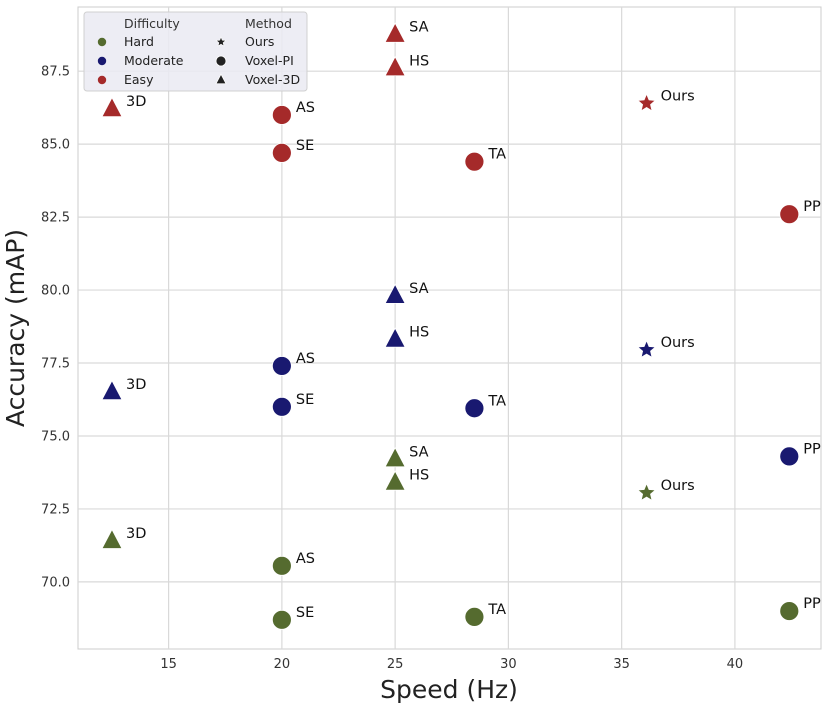 The image size is (830, 709). What do you see at coordinates (168, 664) in the screenshot?
I see `x-tick-label: 15` at bounding box center [168, 664].